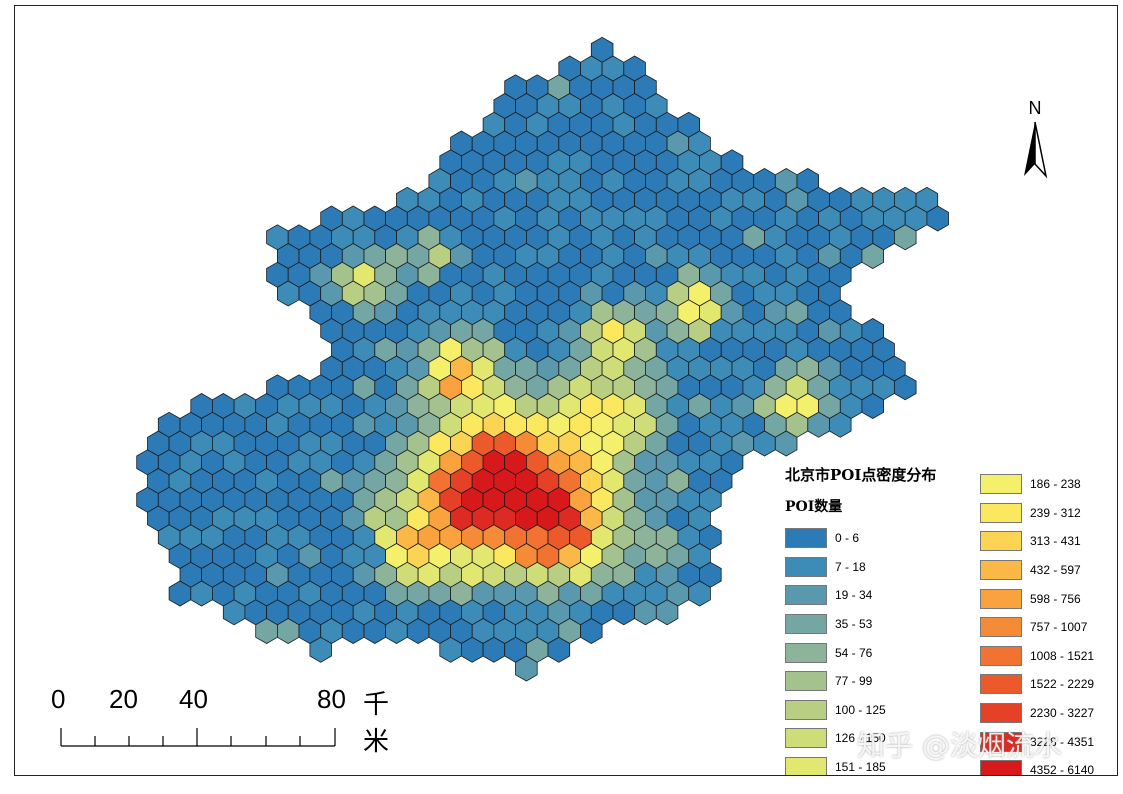 This screenshot has height=794, width=1123. What do you see at coordinates (123, 699) in the screenshot?
I see `scale-tick-label: 20` at bounding box center [123, 699].